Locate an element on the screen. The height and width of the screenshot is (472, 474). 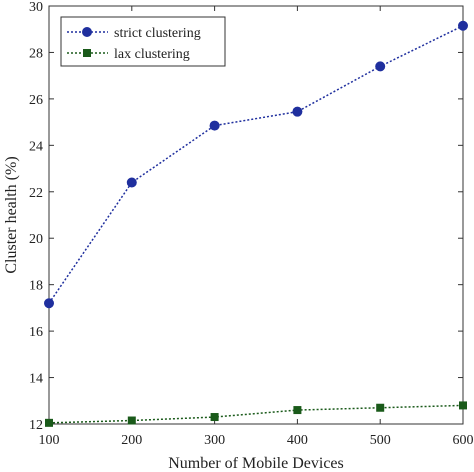
legend-marker-lax is located at coordinates (87, 53).